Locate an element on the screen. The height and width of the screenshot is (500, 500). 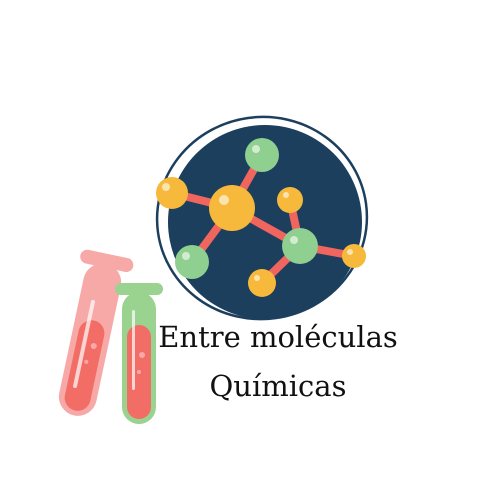
atom-bottom is located at coordinates (262, 283).